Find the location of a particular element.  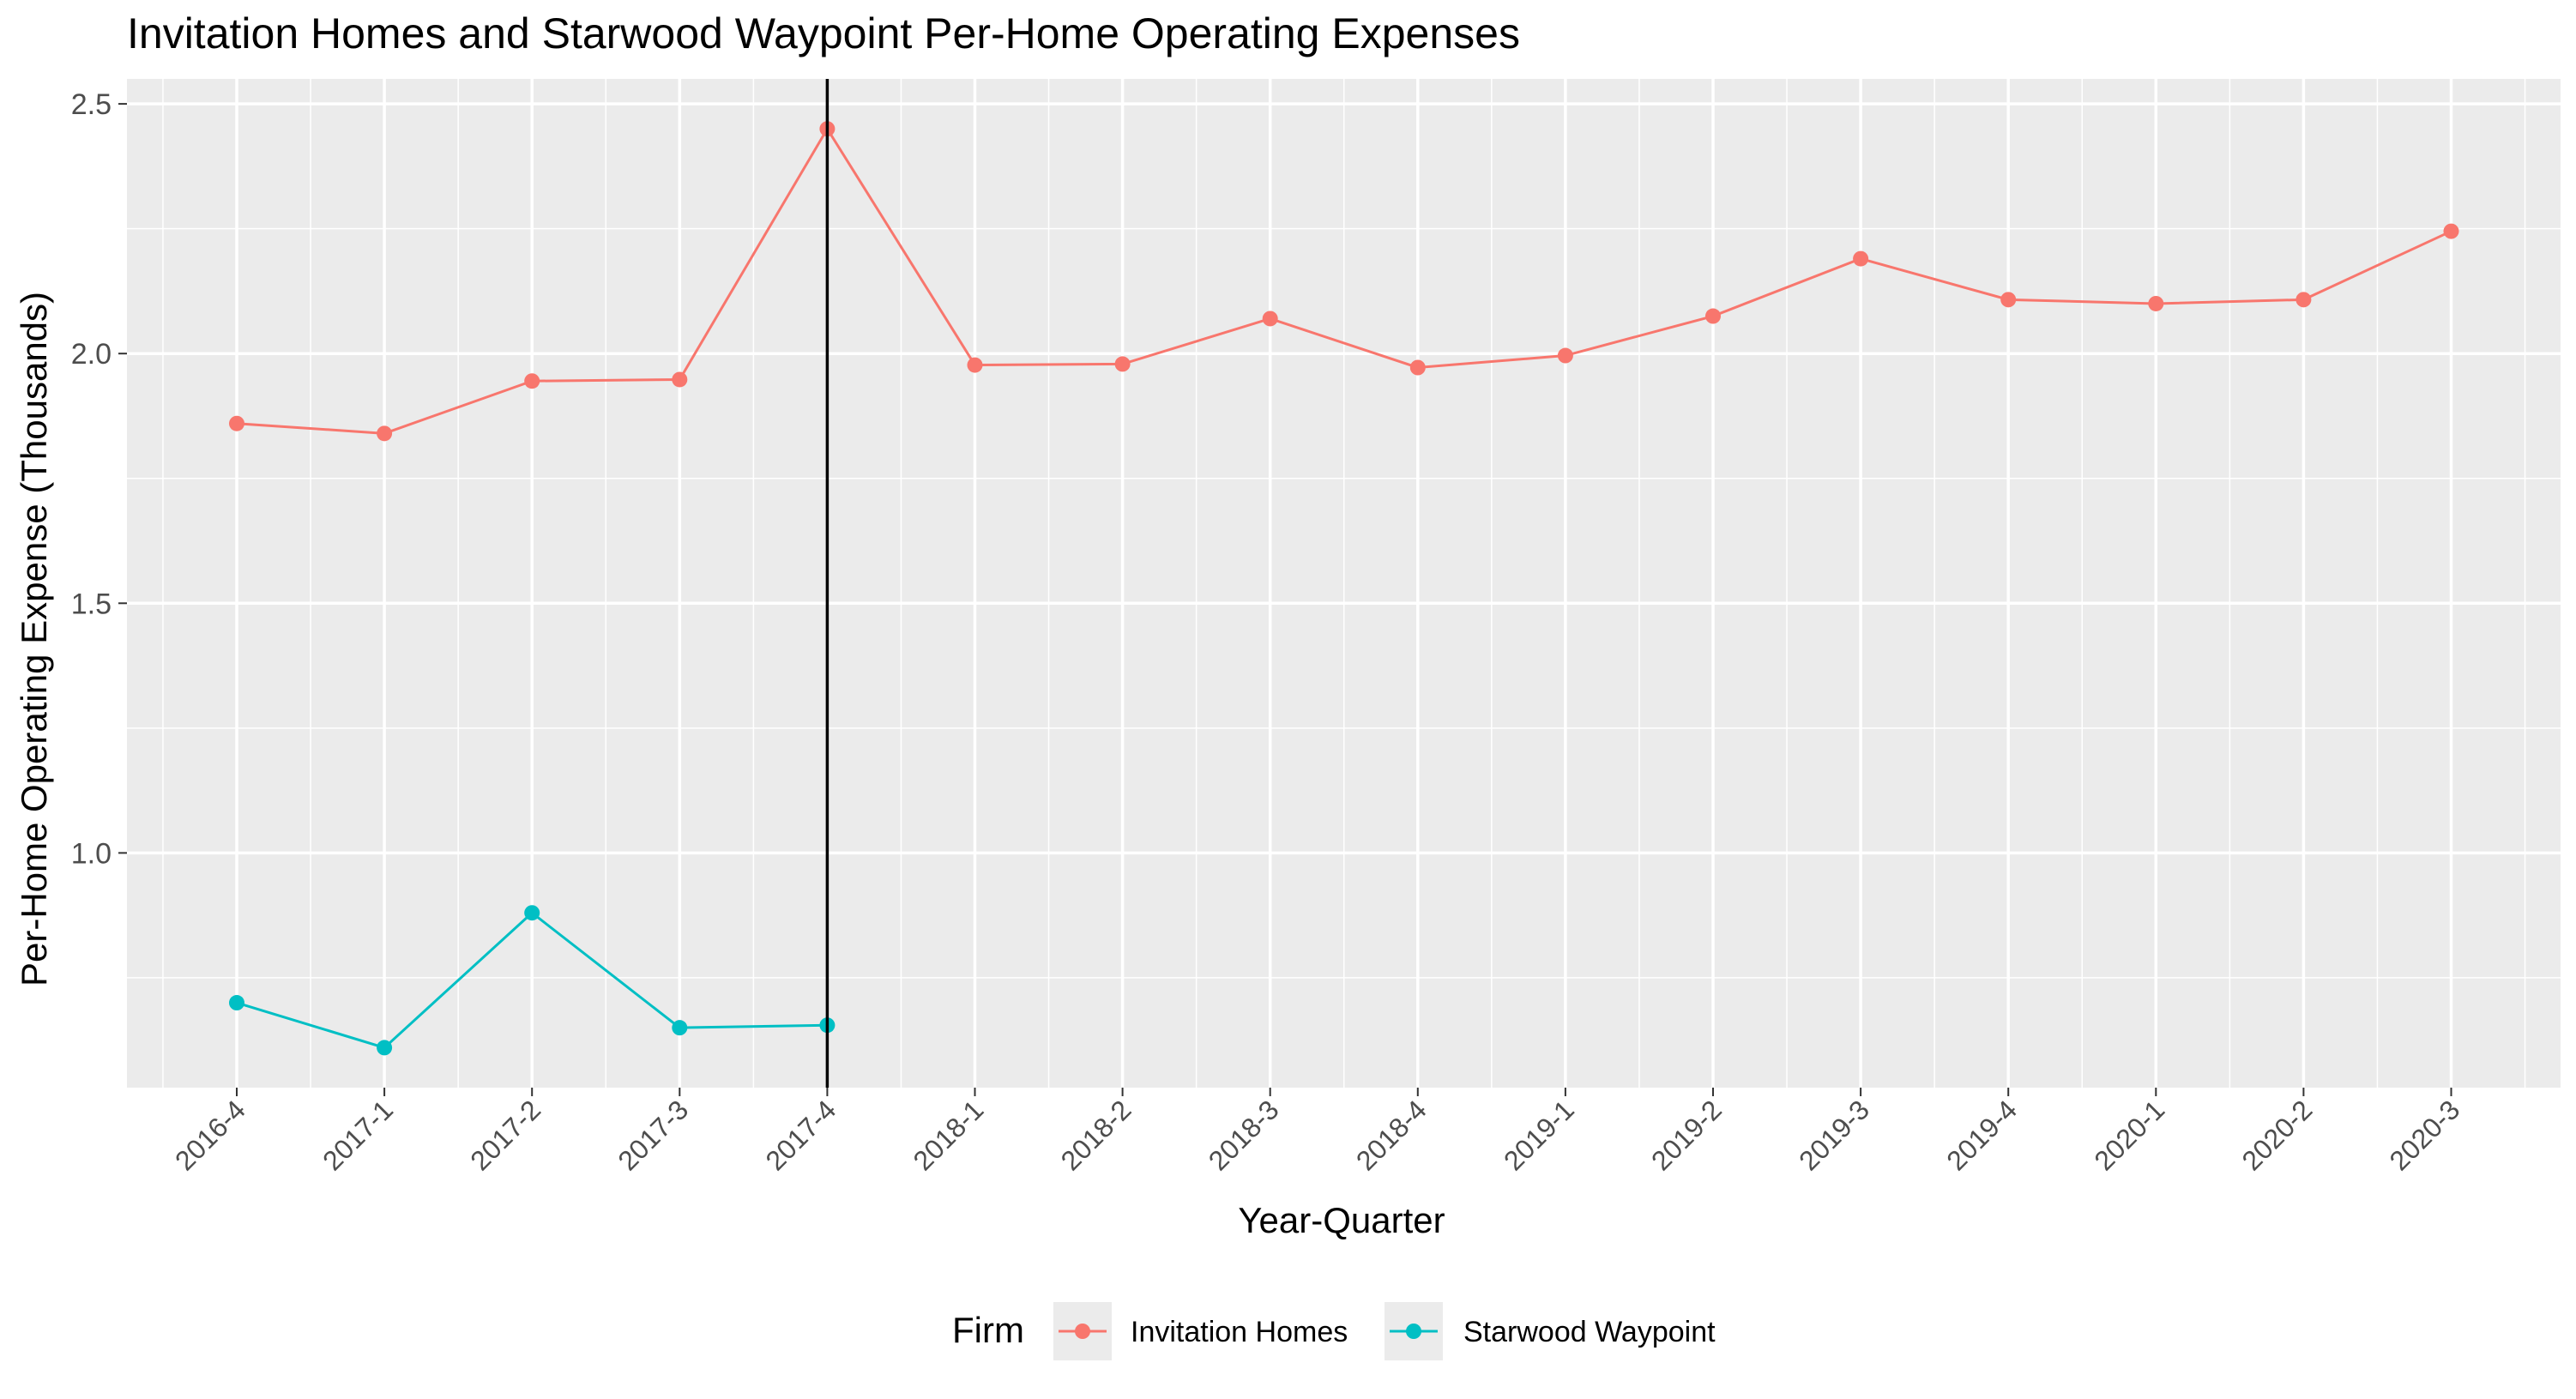

legend-item-starwood-waypoint: Starwood Waypoint is located at coordinates (1550, 1331).